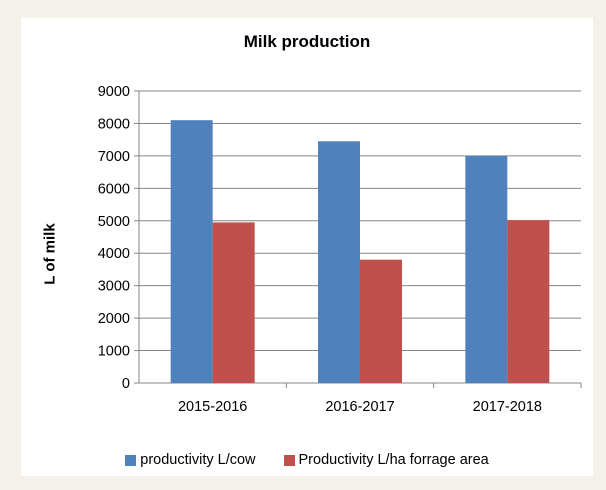 The width and height of the screenshot is (606, 490). Describe the element at coordinates (114, 189) in the screenshot. I see `y-tick-label: 6000` at that location.